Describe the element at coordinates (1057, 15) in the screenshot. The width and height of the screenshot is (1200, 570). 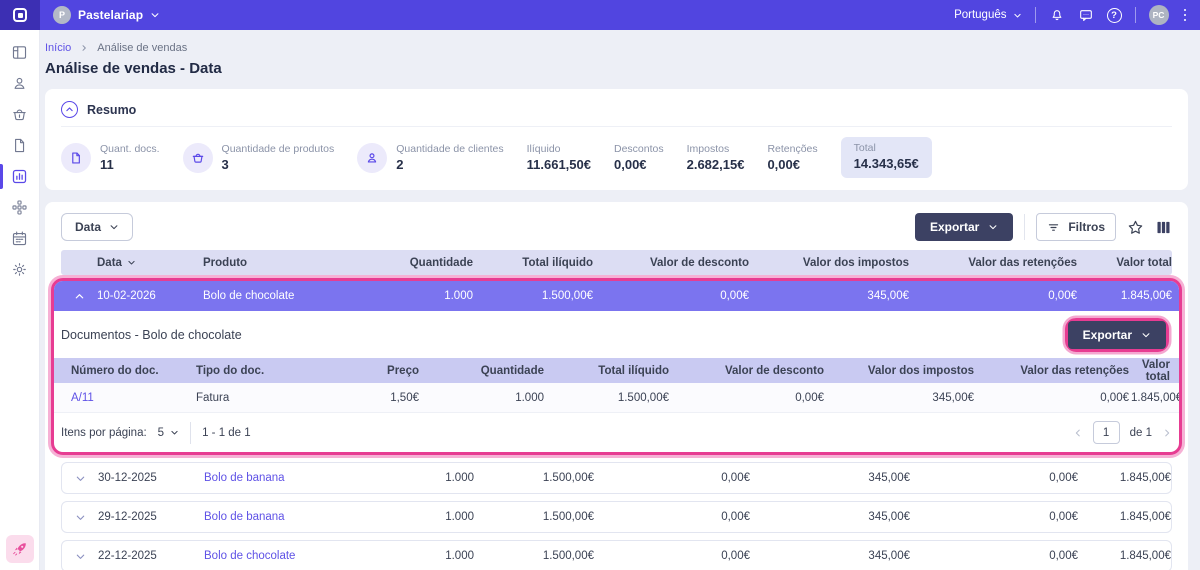
I see `notifications-bell-icon` at that location.